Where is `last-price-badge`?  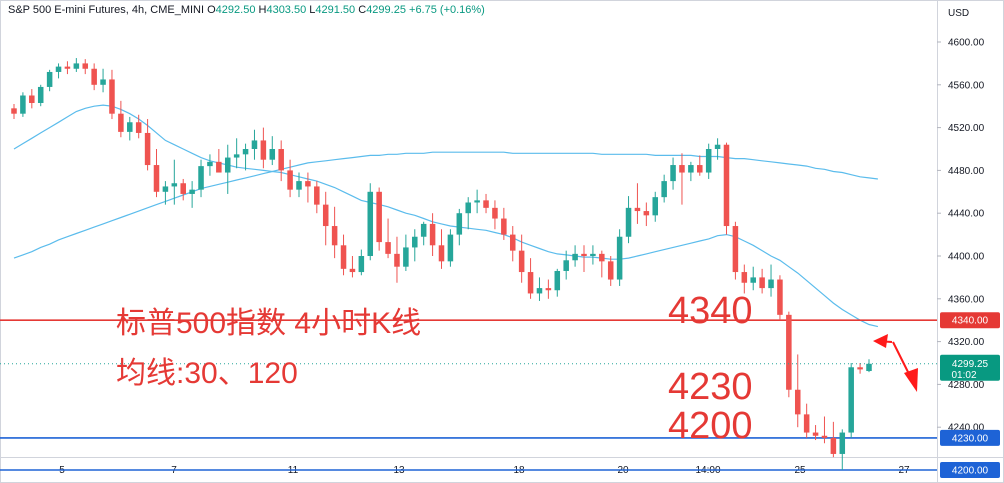 last-price-badge is located at coordinates (970, 367).